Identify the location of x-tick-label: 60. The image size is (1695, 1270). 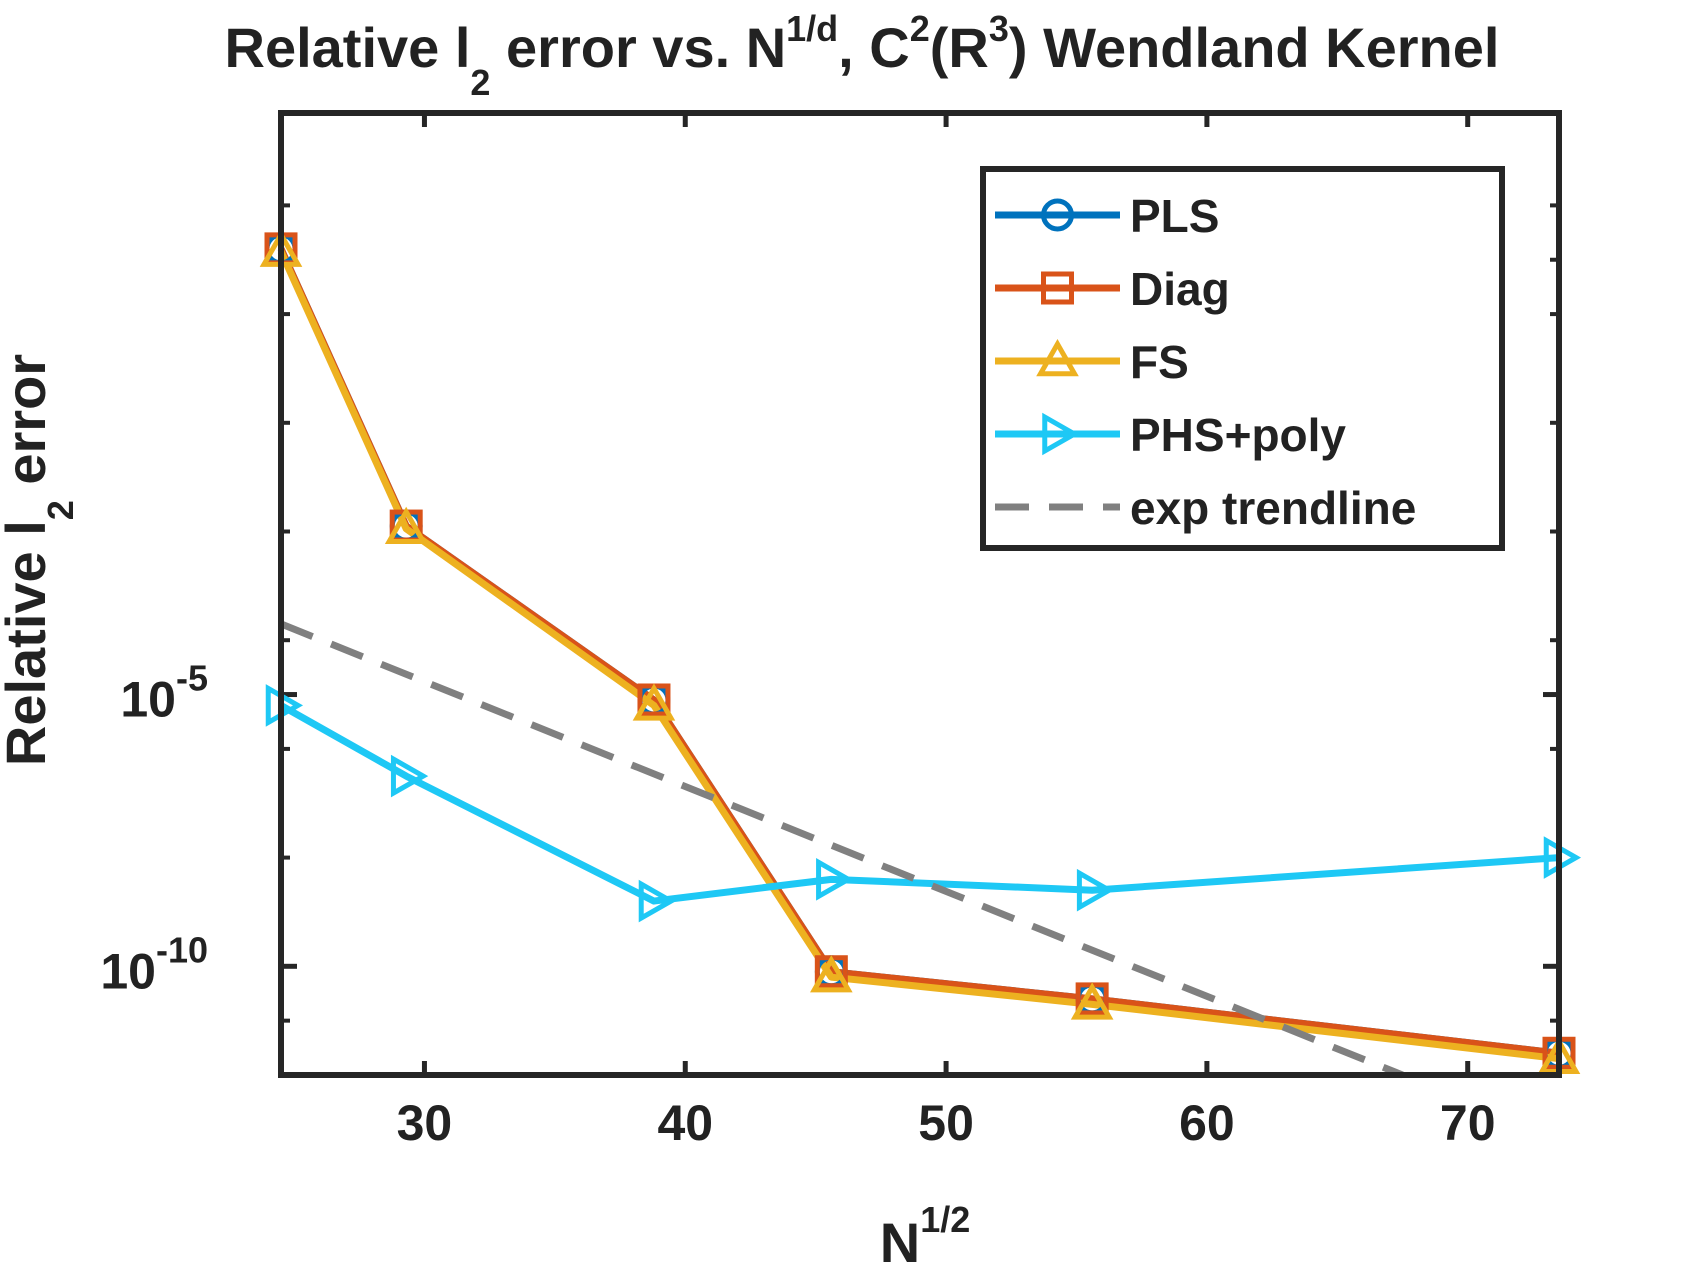
(1207, 1123).